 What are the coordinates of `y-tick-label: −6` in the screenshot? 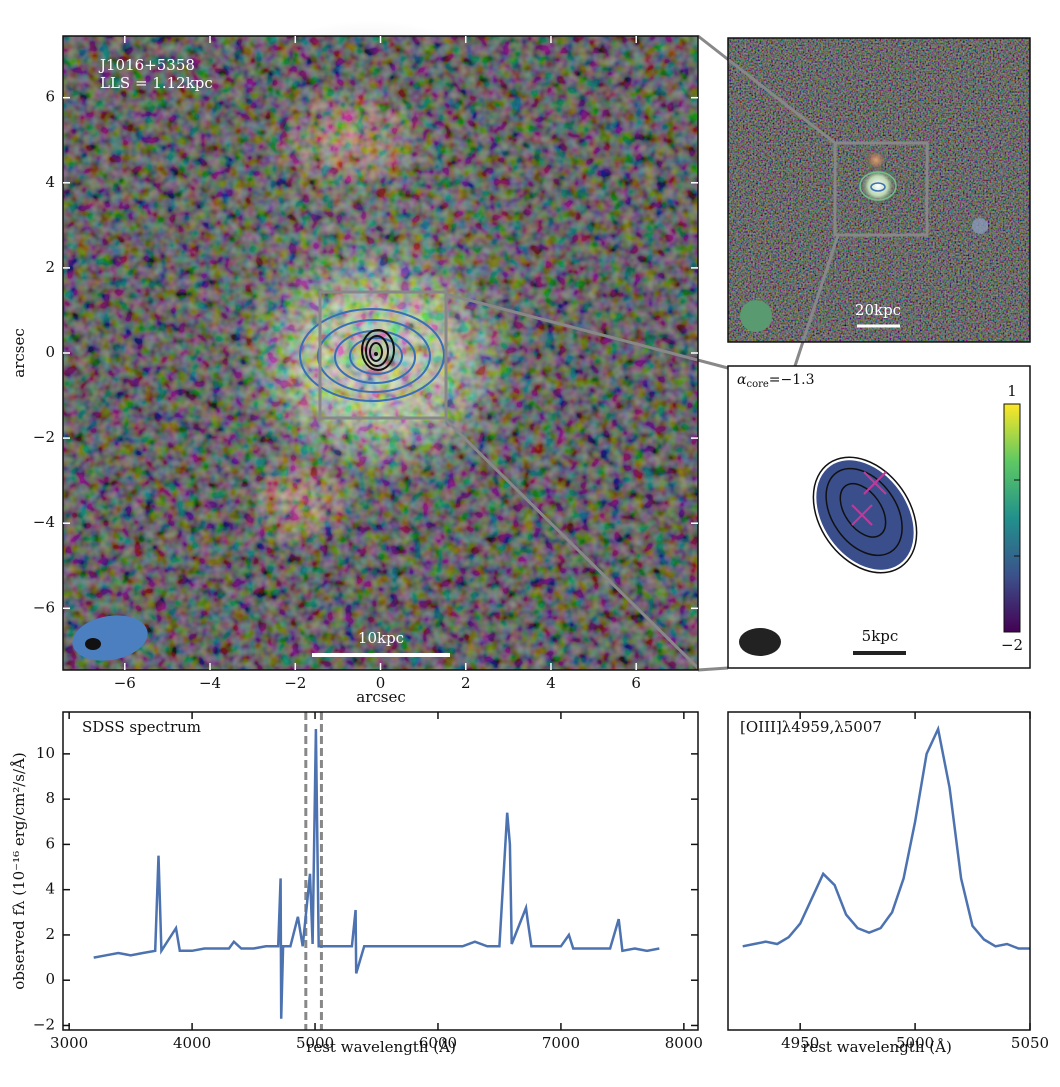 It's located at (44, 607).